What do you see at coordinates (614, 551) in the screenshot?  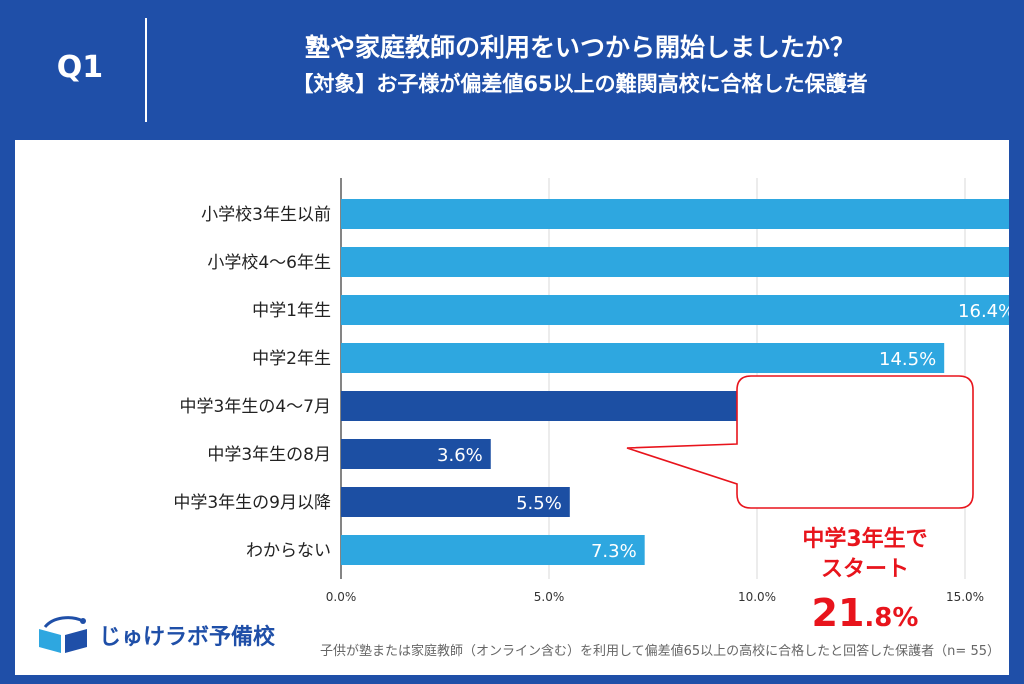 I see `value-label: 7.3%` at bounding box center [614, 551].